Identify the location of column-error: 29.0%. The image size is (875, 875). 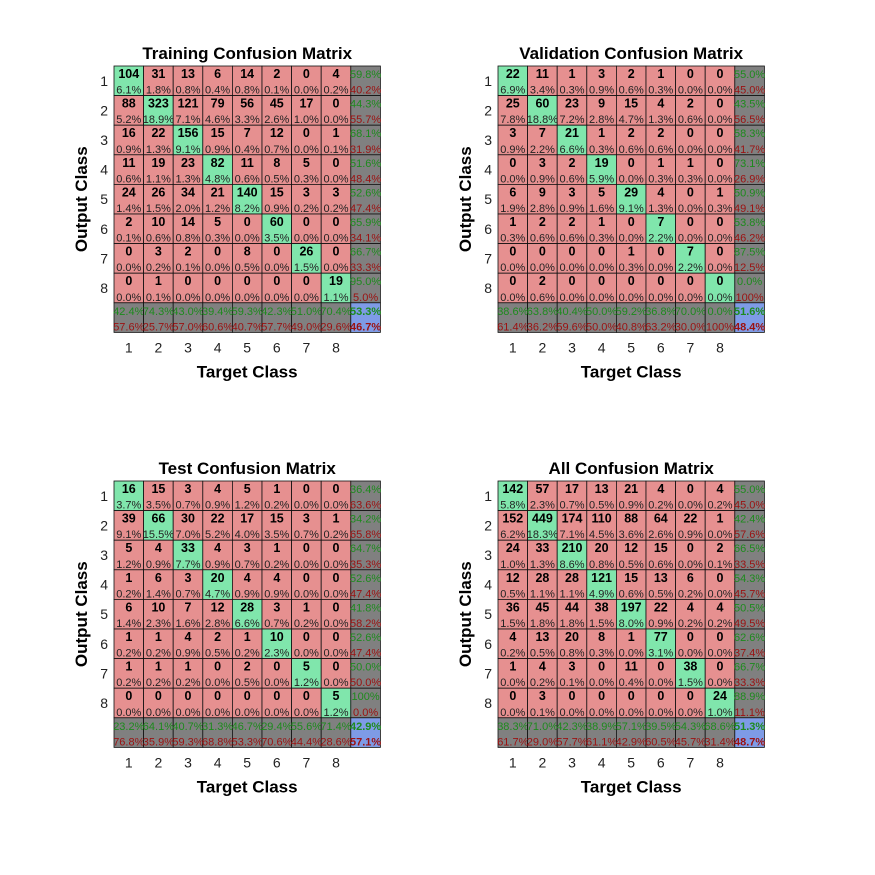
(542, 742).